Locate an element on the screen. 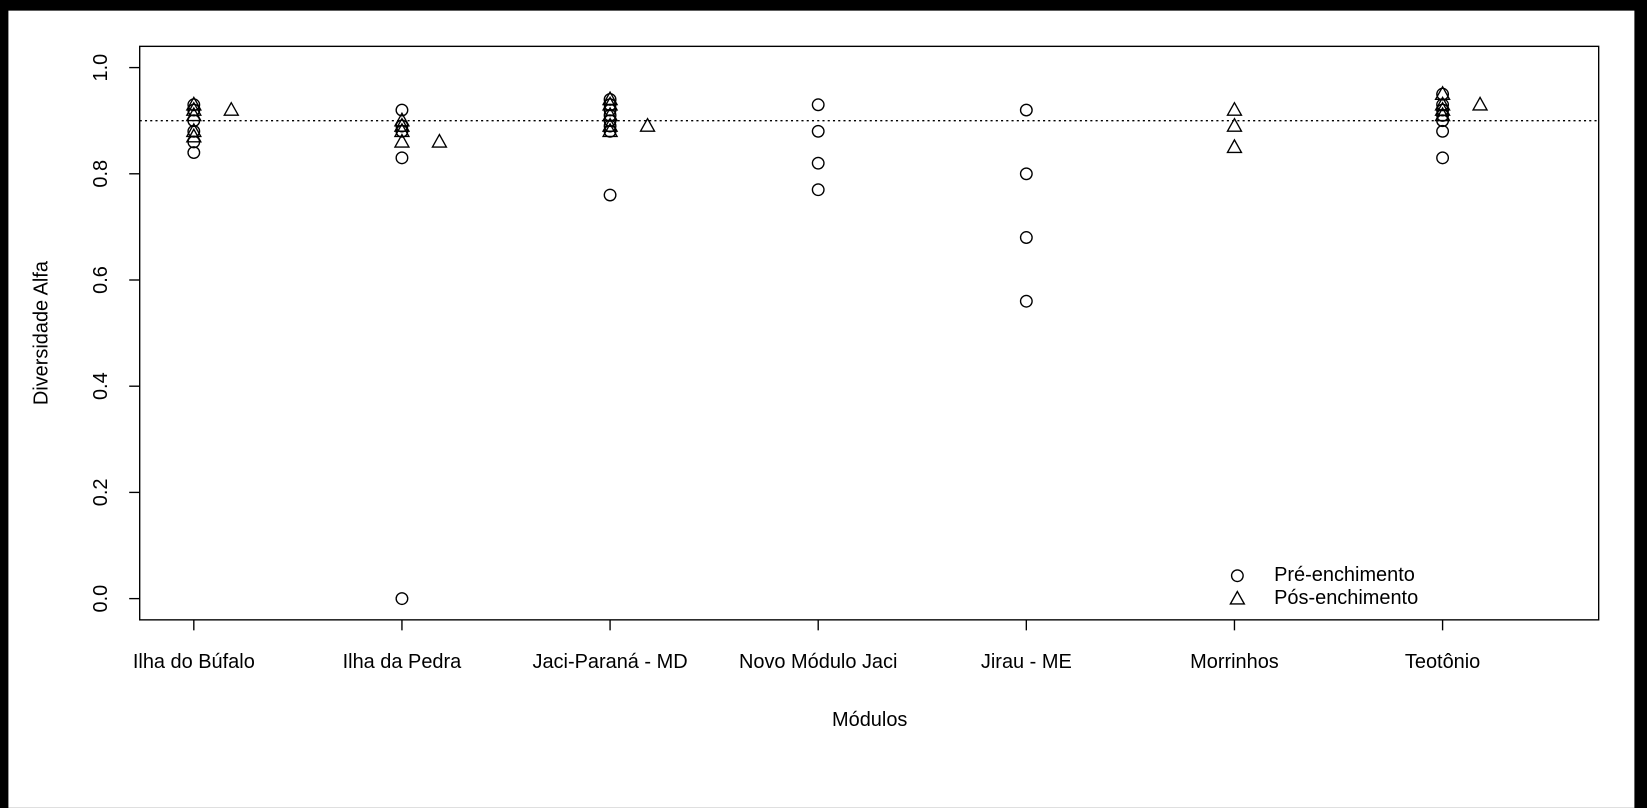 The width and height of the screenshot is (1647, 808). x-tick-label: Ilha da Pedra is located at coordinates (403, 662).